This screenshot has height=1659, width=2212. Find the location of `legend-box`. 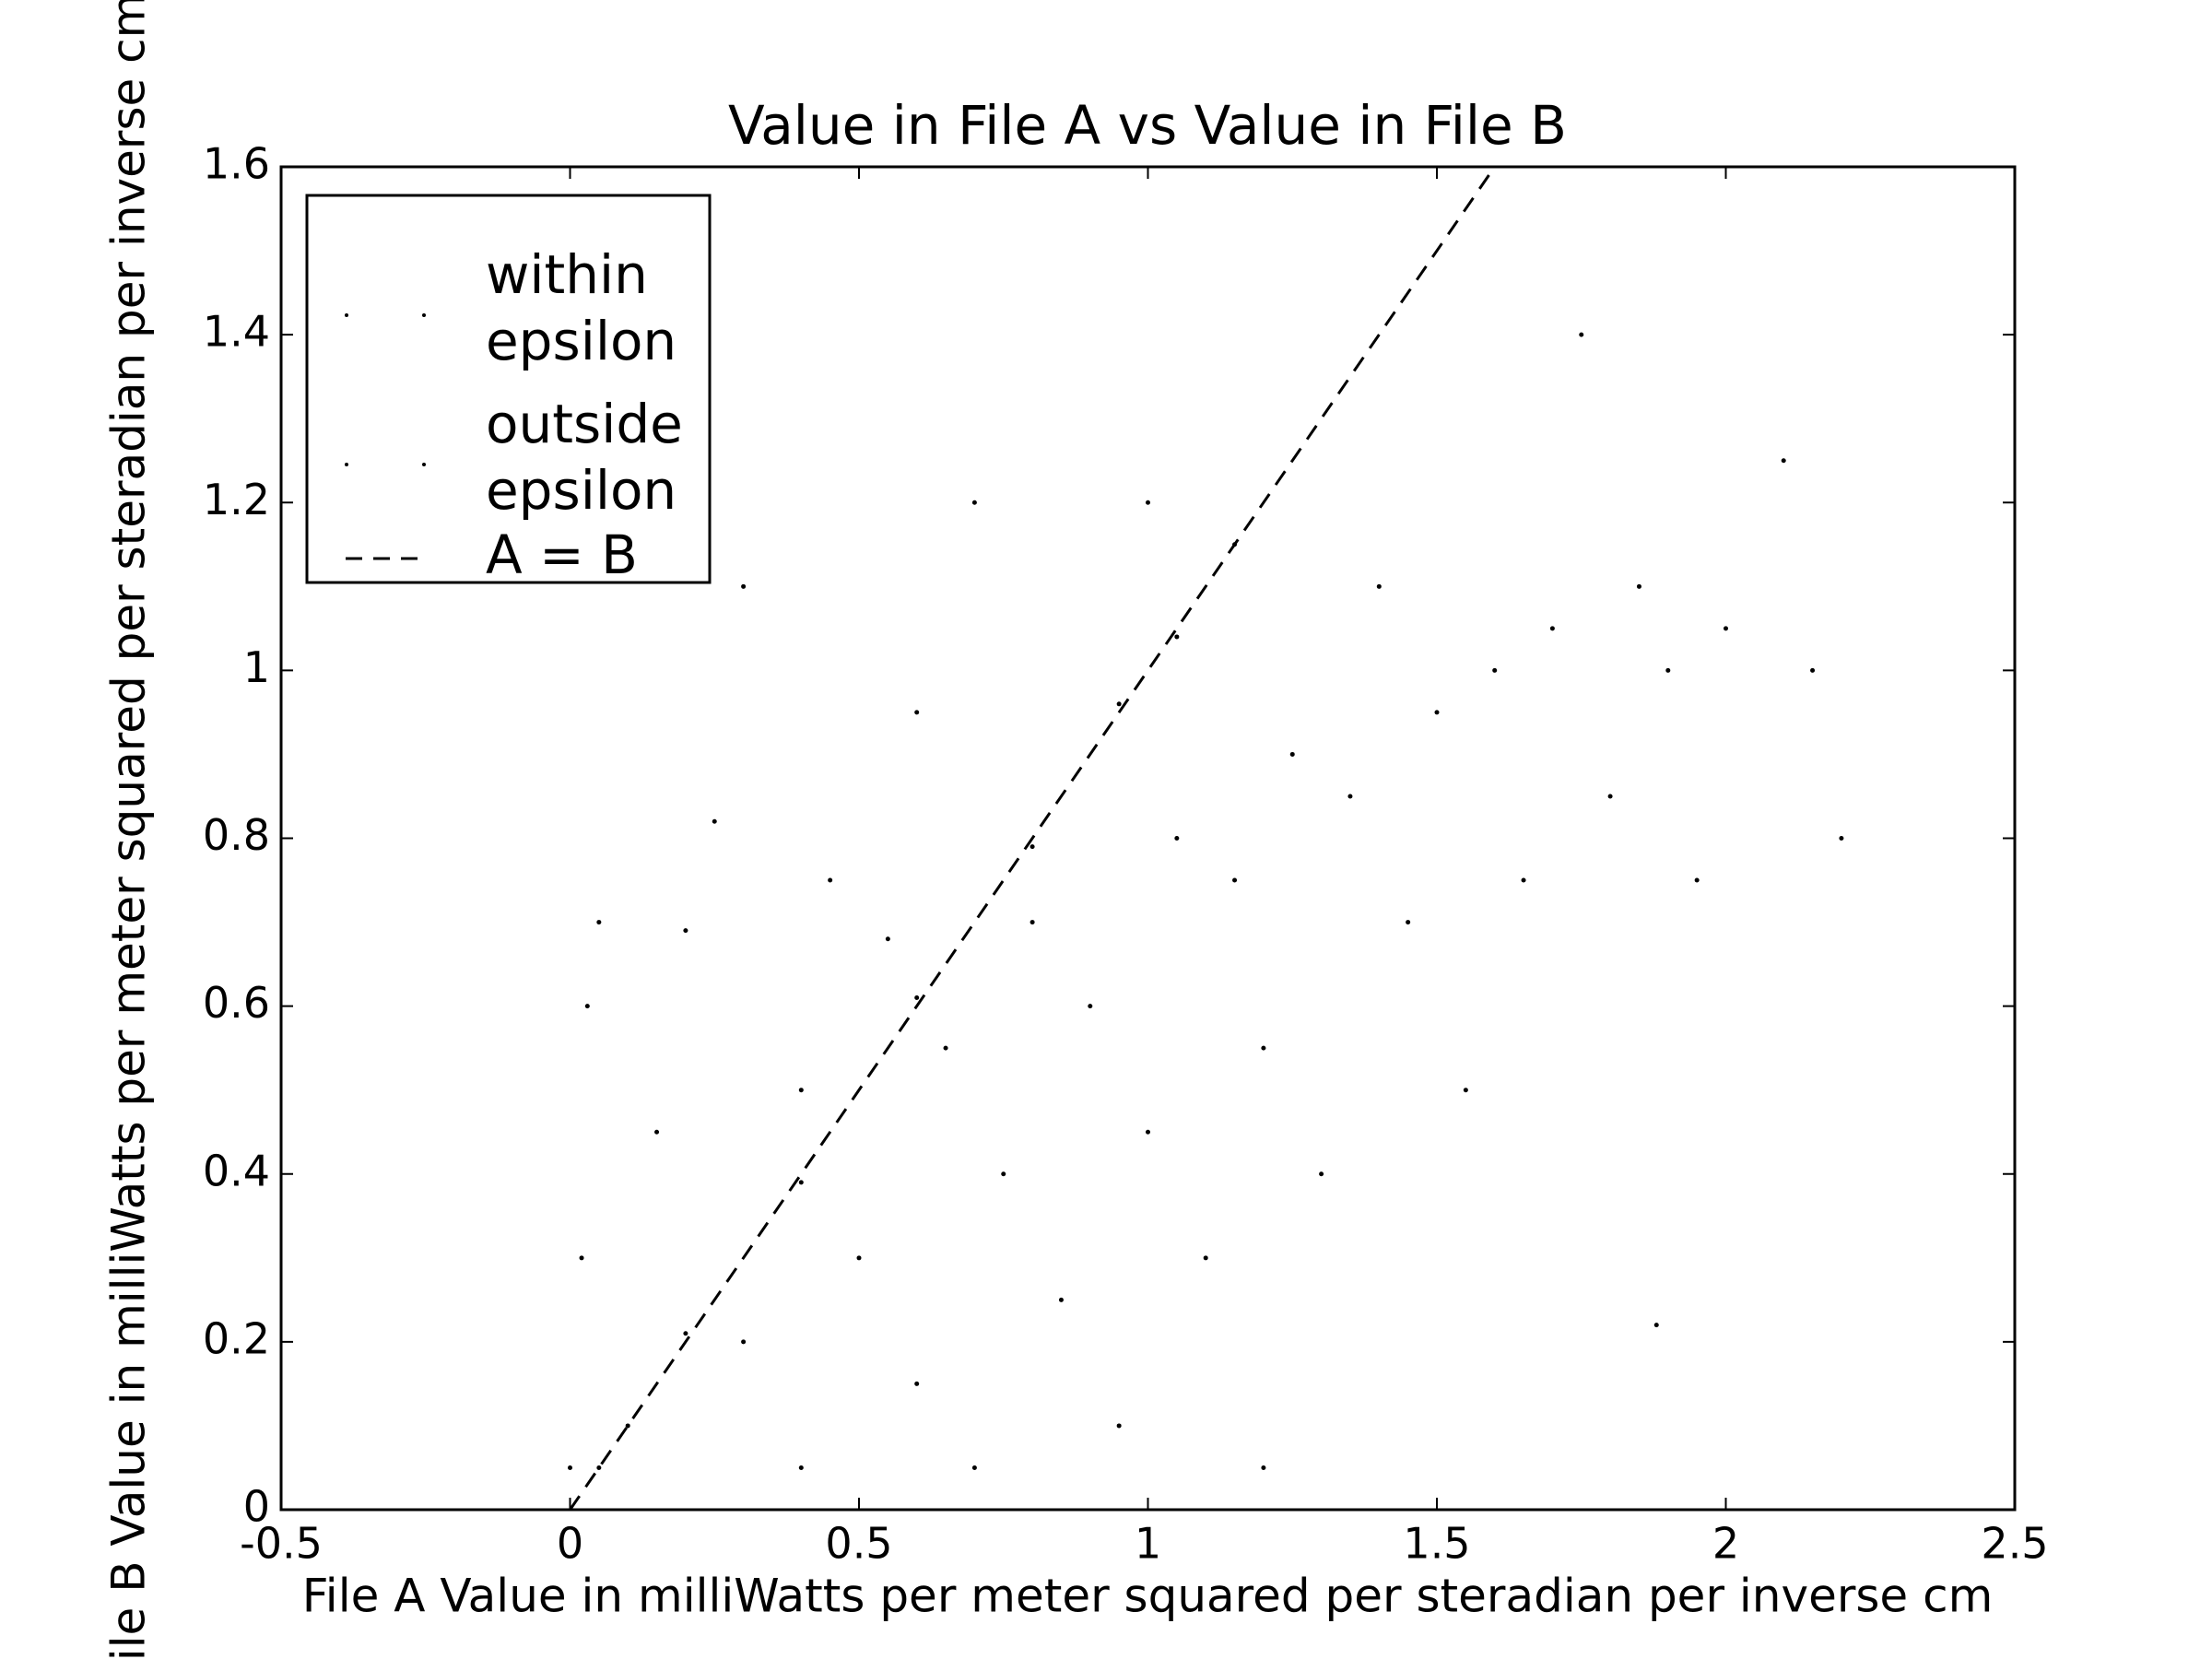

legend-box is located at coordinates (508, 389).